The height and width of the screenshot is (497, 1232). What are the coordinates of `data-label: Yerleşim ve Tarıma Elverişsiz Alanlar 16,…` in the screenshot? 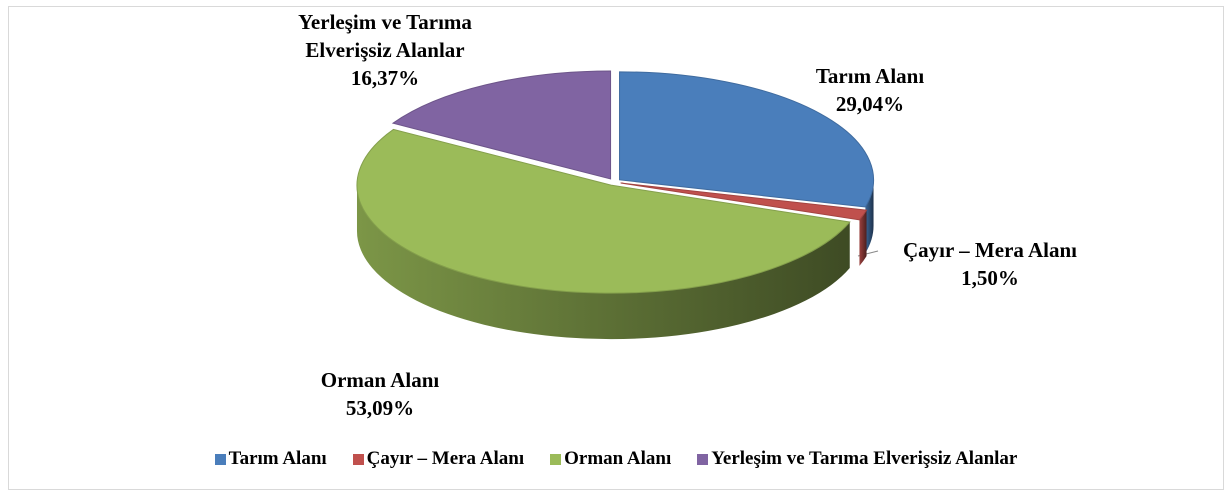 It's located at (385, 50).